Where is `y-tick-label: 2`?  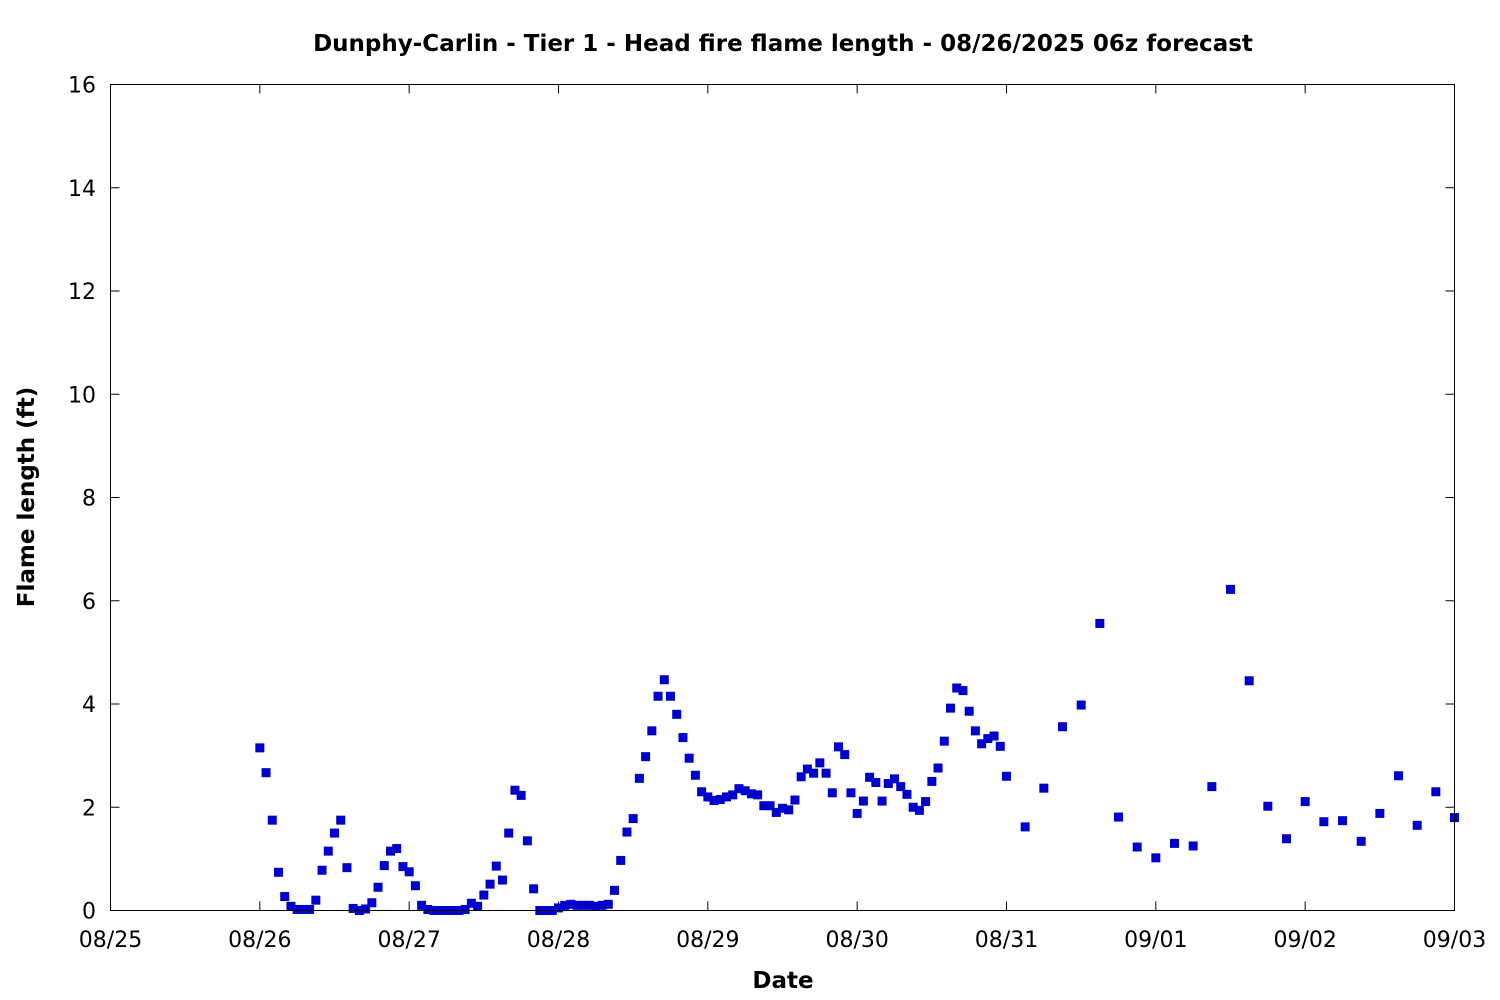 y-tick-label: 2 is located at coordinates (89, 808).